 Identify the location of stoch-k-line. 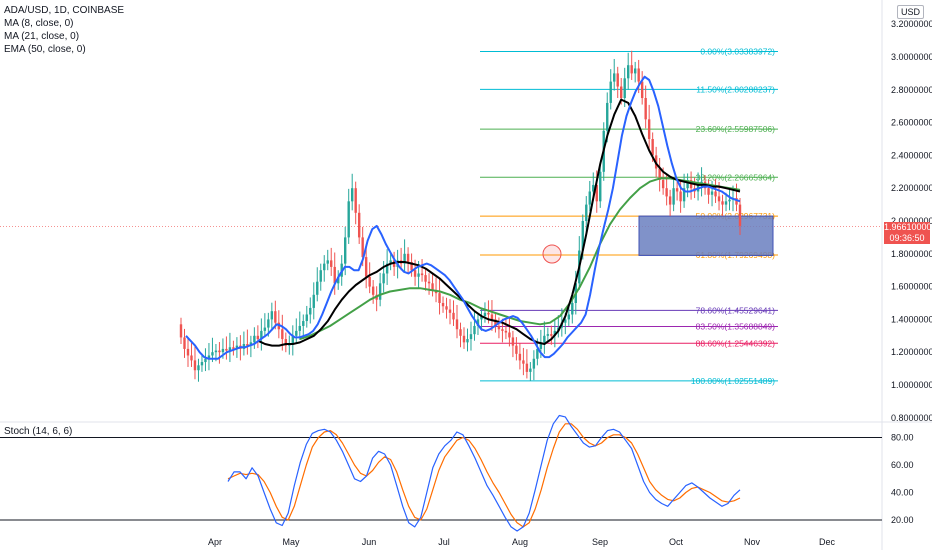
(484, 473).